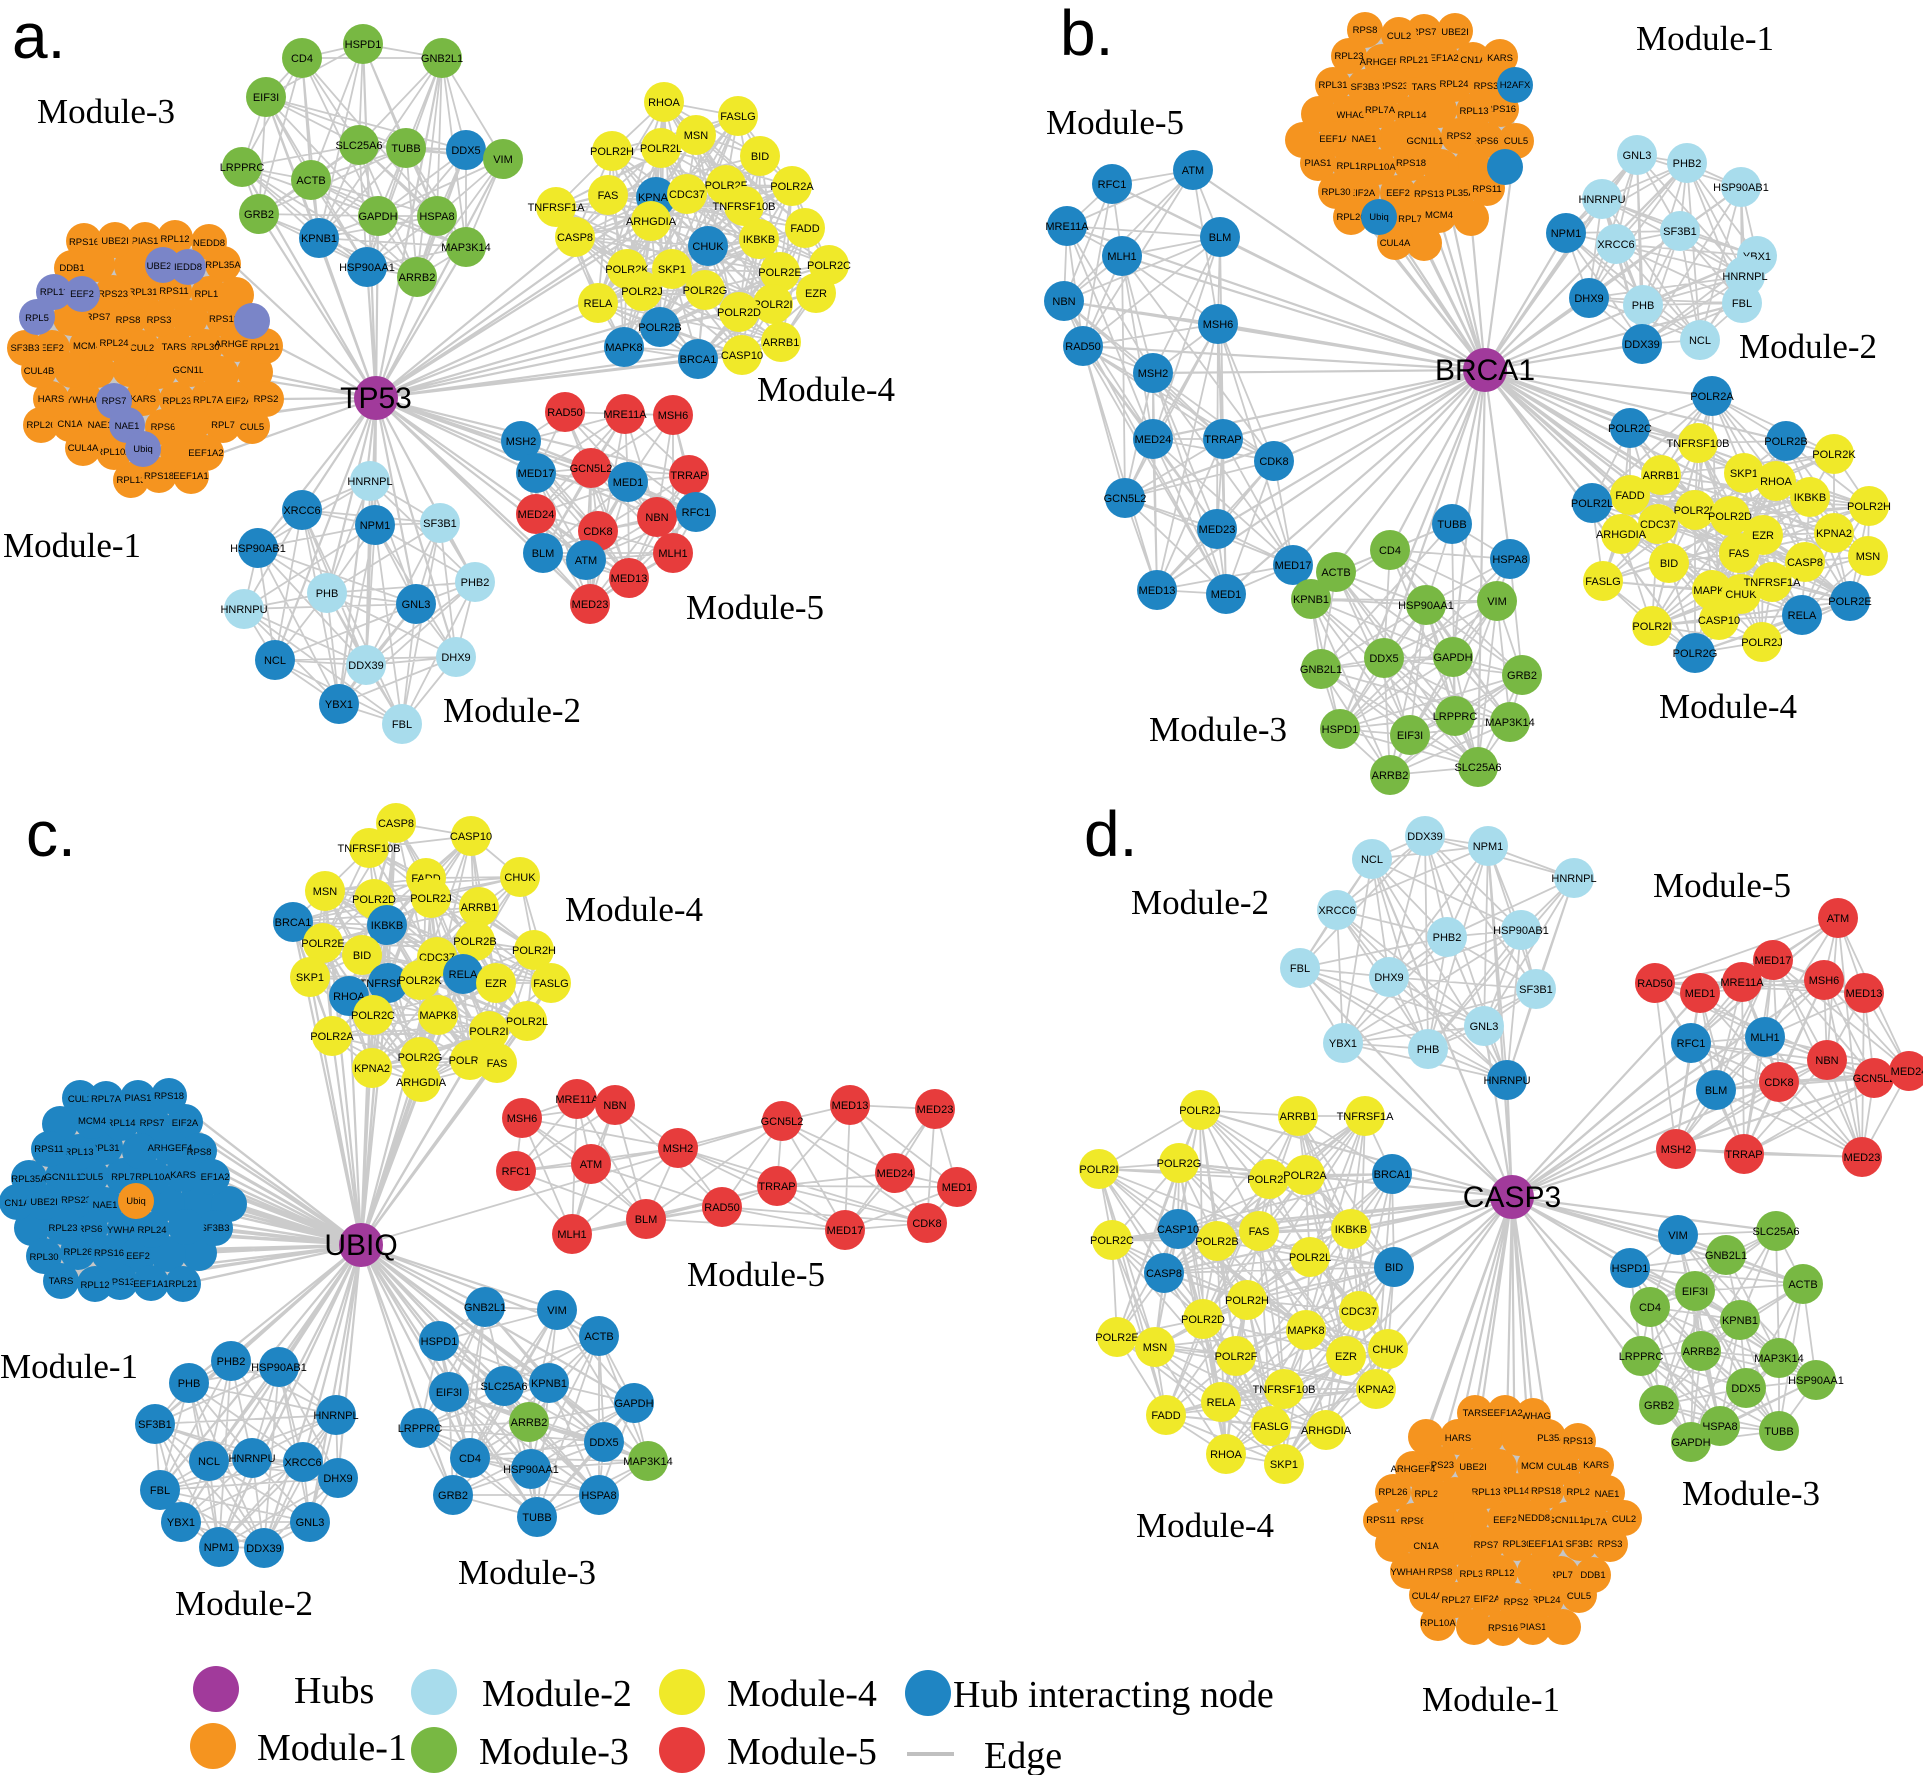 Image resolution: width=1923 pixels, height=1780 pixels. I want to click on svg-text: EEF1A2, so click(1504, 1413).